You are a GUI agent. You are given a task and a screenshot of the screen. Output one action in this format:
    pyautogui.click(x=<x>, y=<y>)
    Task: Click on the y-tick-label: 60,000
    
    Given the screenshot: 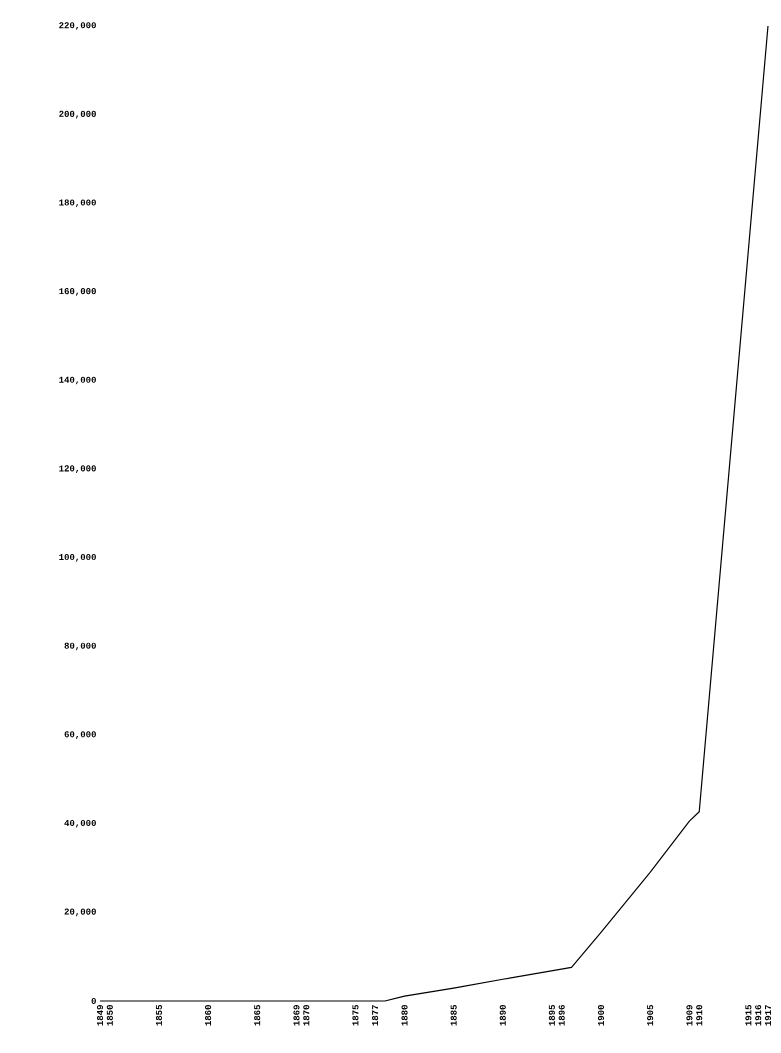 What is the action you would take?
    pyautogui.click(x=80, y=735)
    